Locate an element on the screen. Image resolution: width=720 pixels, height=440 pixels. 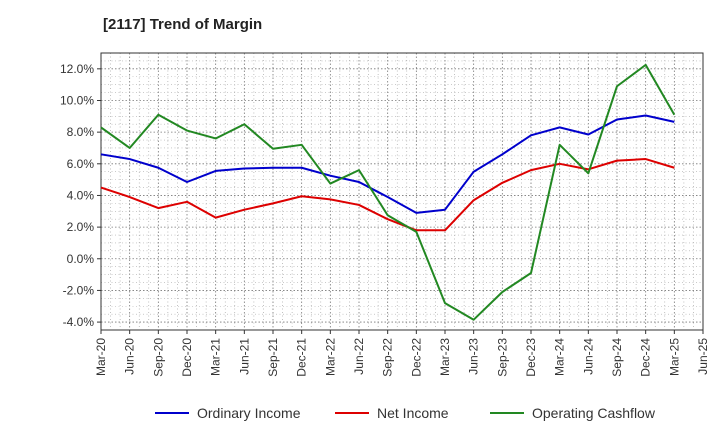
x-tick-label: Mar-20 is located at coordinates (101, 357).